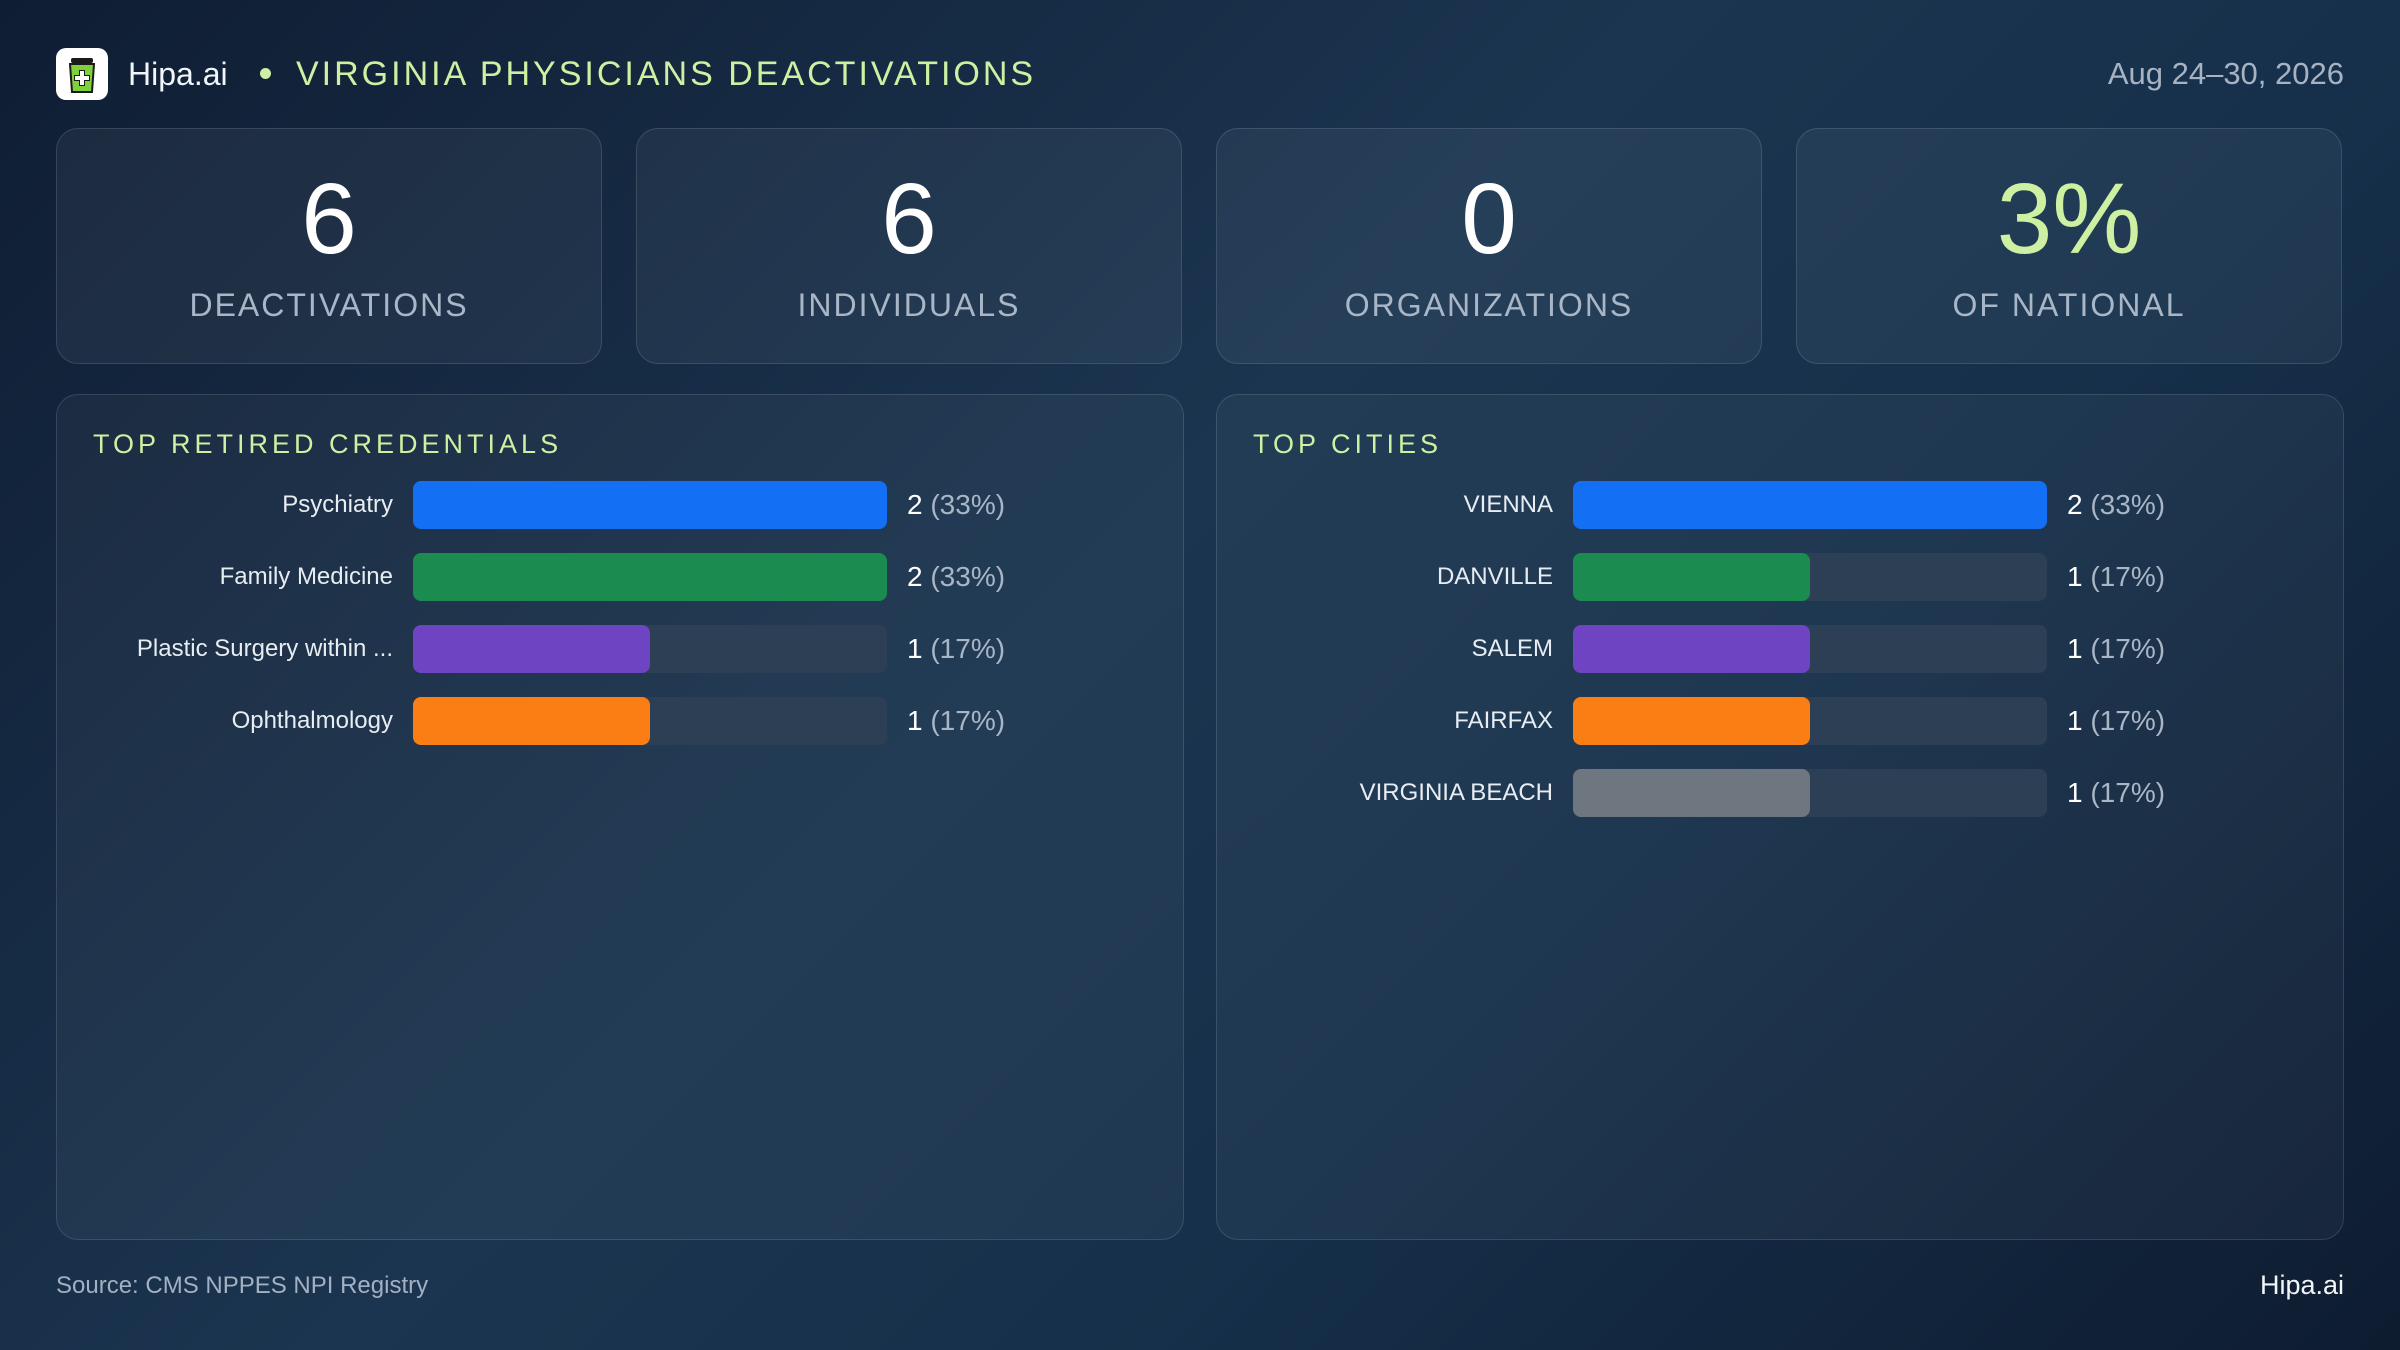 This screenshot has width=2400, height=1350. I want to click on stat-card-deactivations: 6 DEACTIVATIONS, so click(329, 246).